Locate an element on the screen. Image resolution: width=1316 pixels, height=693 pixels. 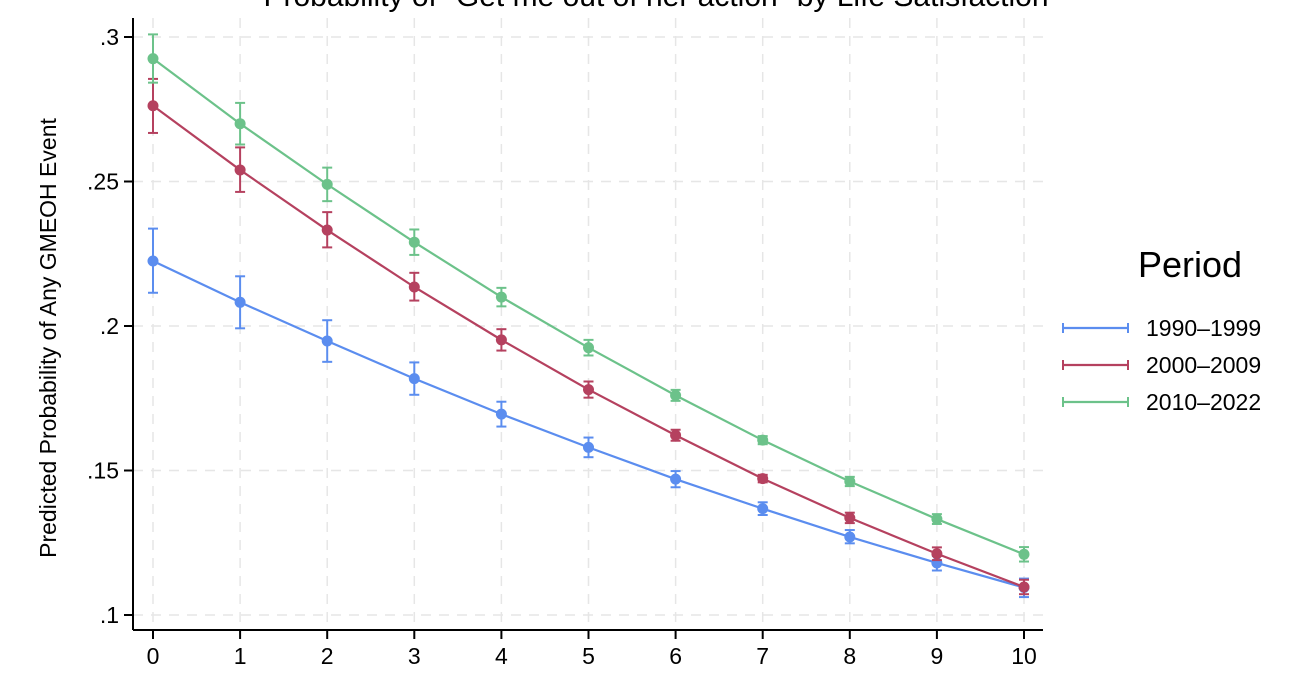
y-tick-label: .15 is located at coordinates (103, 471).